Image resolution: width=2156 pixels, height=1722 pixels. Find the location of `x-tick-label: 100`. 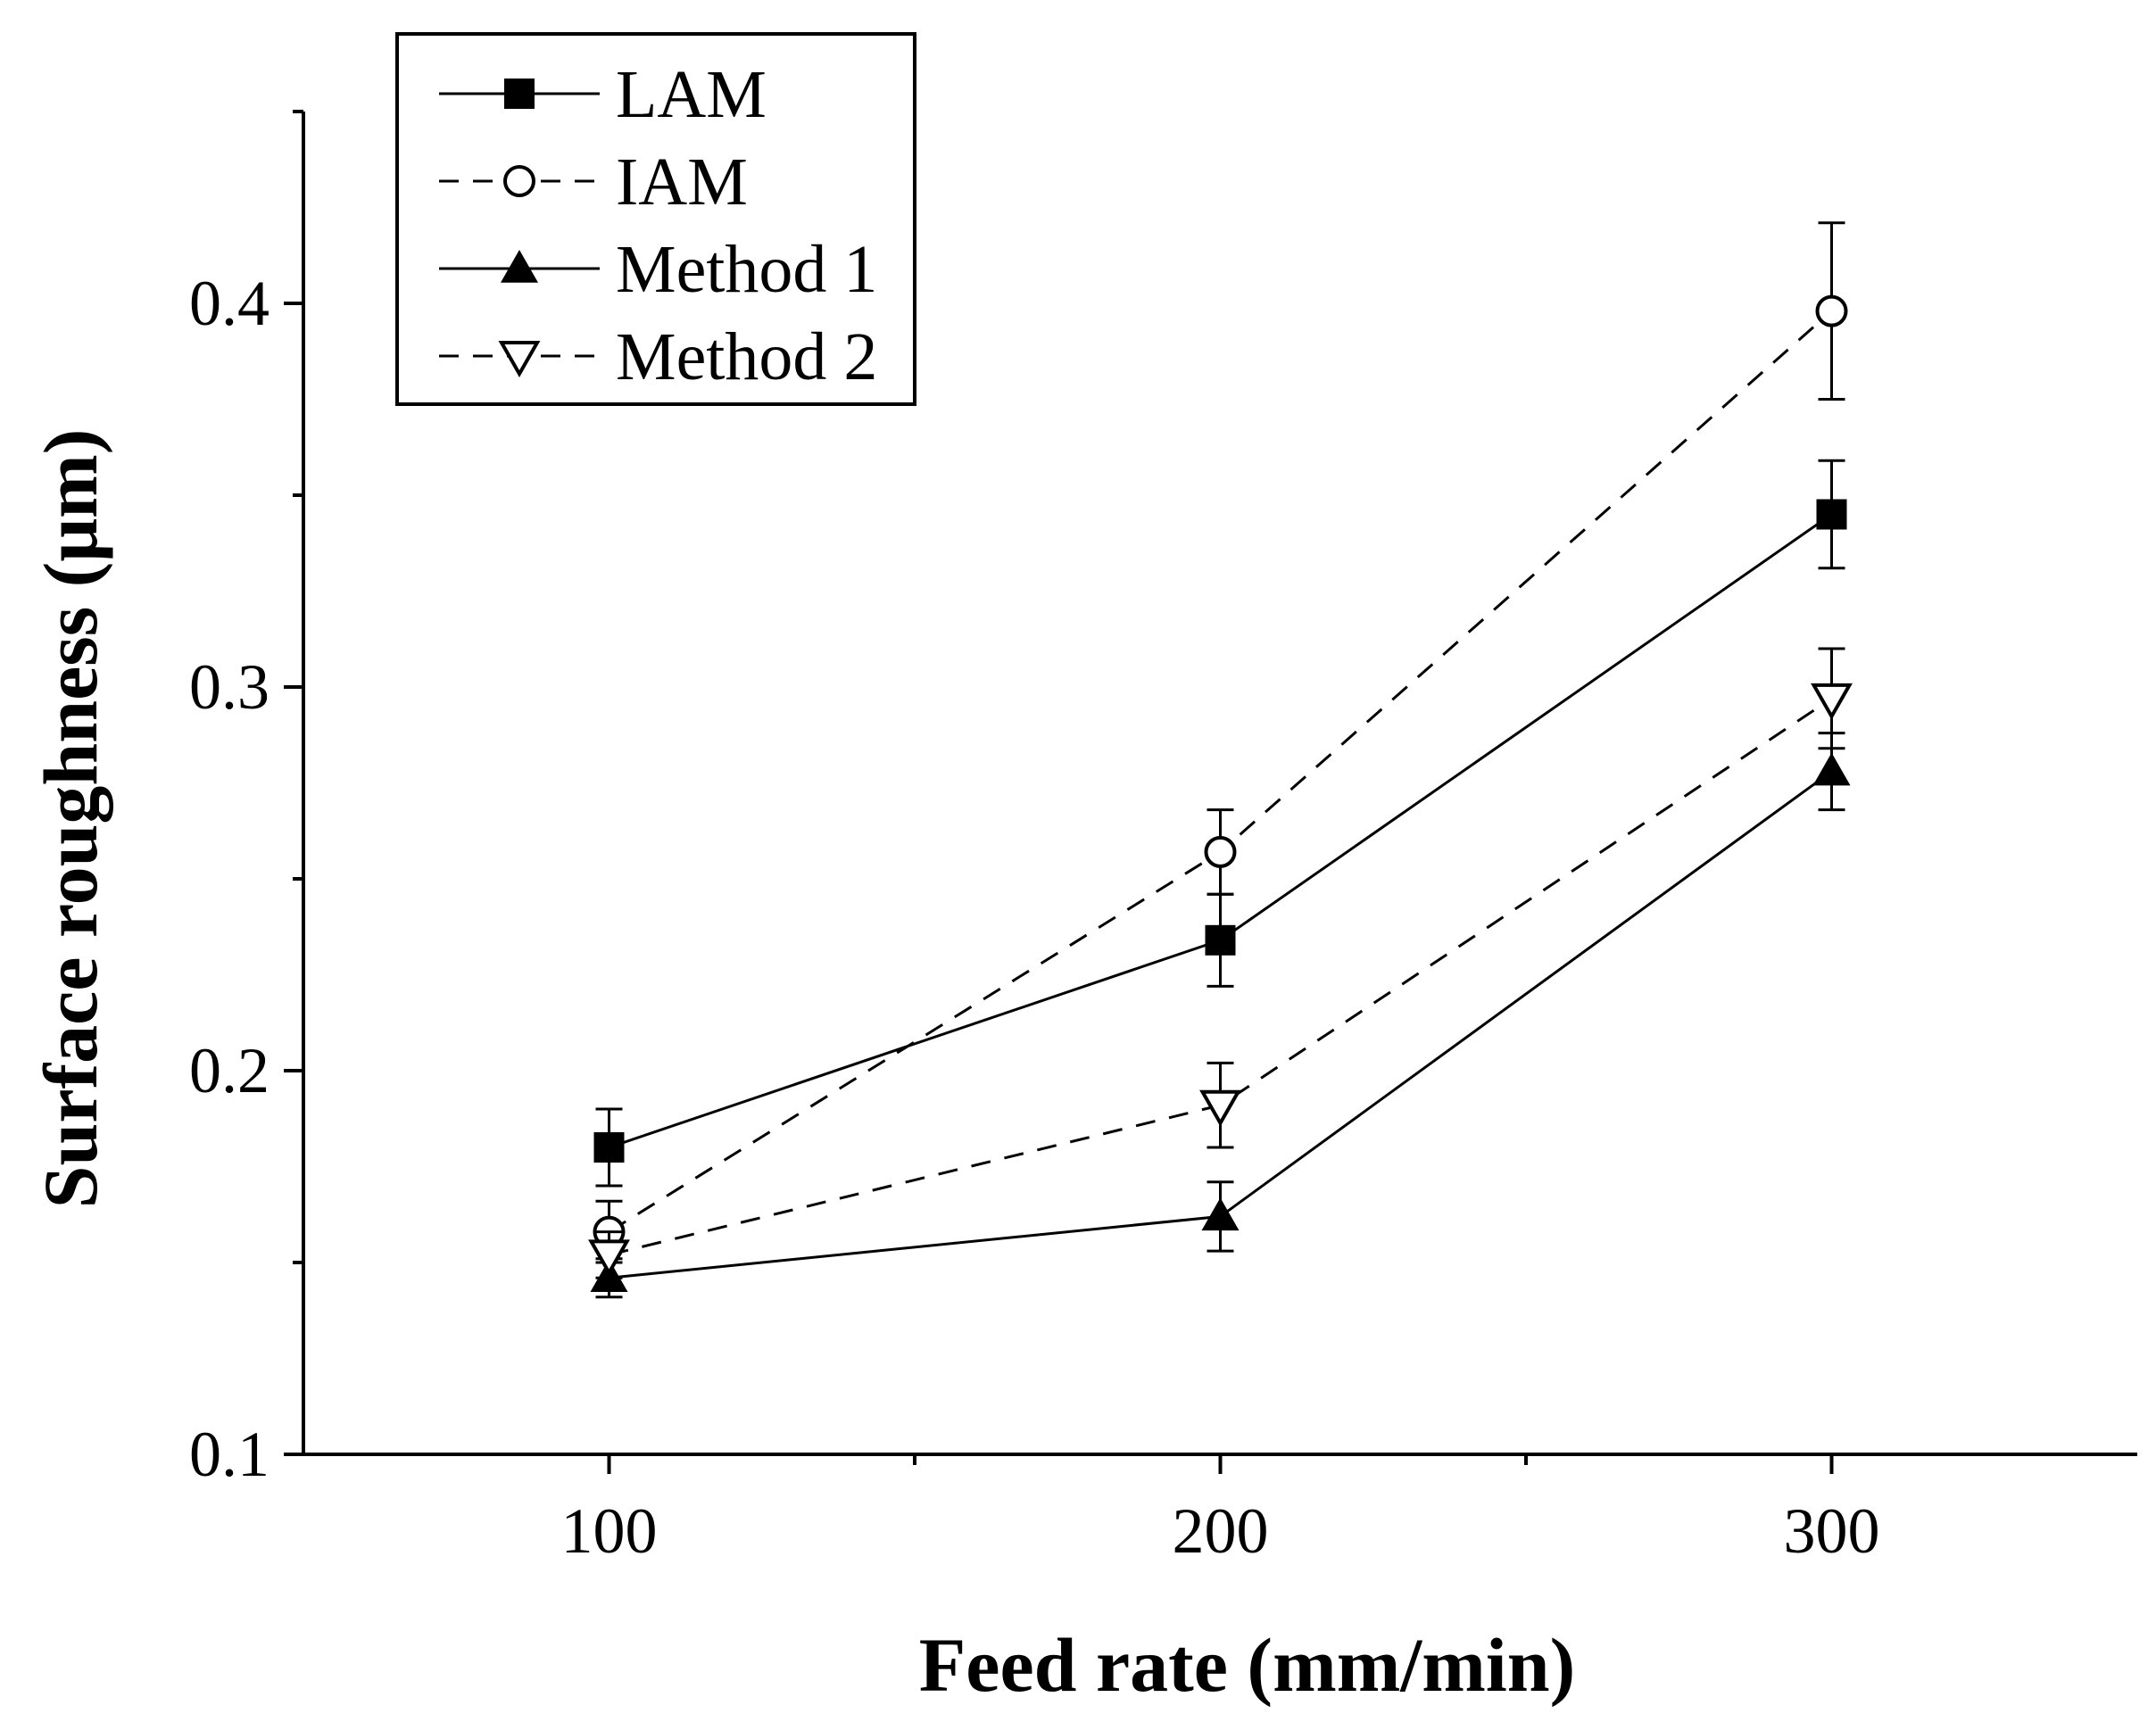

x-tick-label: 100 is located at coordinates (609, 1531).